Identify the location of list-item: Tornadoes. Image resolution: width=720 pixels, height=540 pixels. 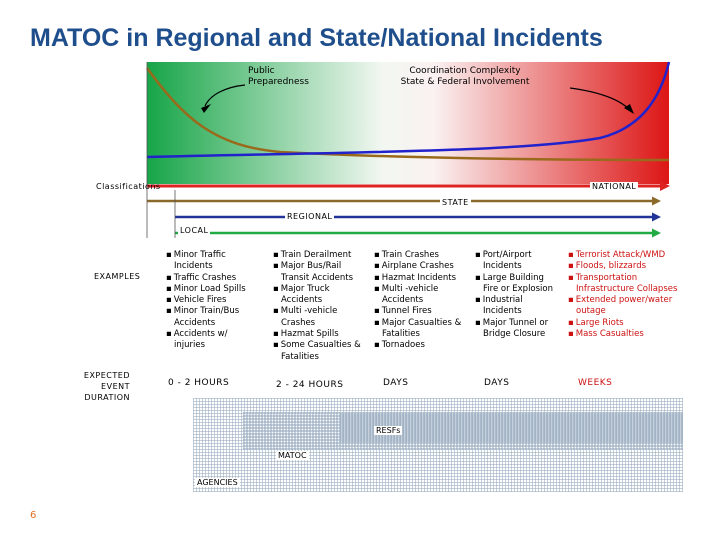
(419, 345).